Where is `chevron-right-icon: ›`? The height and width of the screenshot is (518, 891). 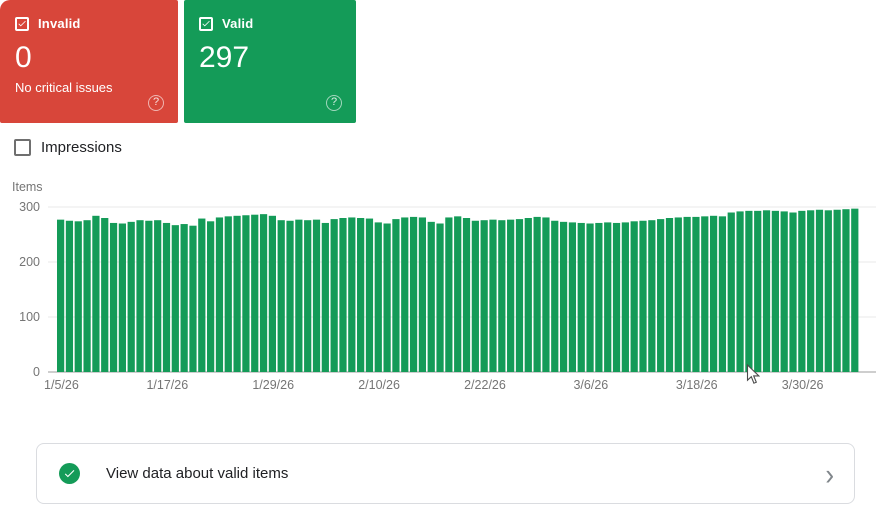 chevron-right-icon: › is located at coordinates (829, 473).